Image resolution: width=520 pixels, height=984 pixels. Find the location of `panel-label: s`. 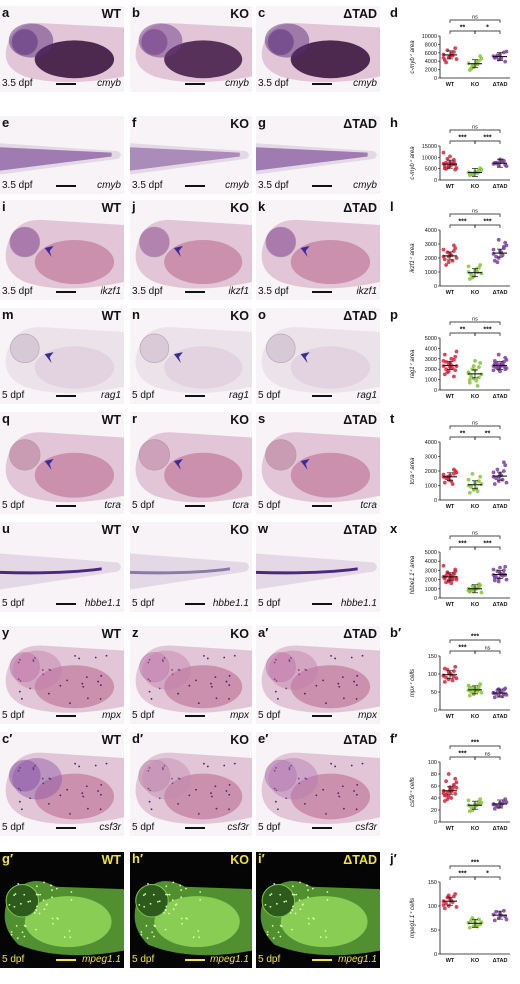

panel-label: s is located at coordinates (262, 419).